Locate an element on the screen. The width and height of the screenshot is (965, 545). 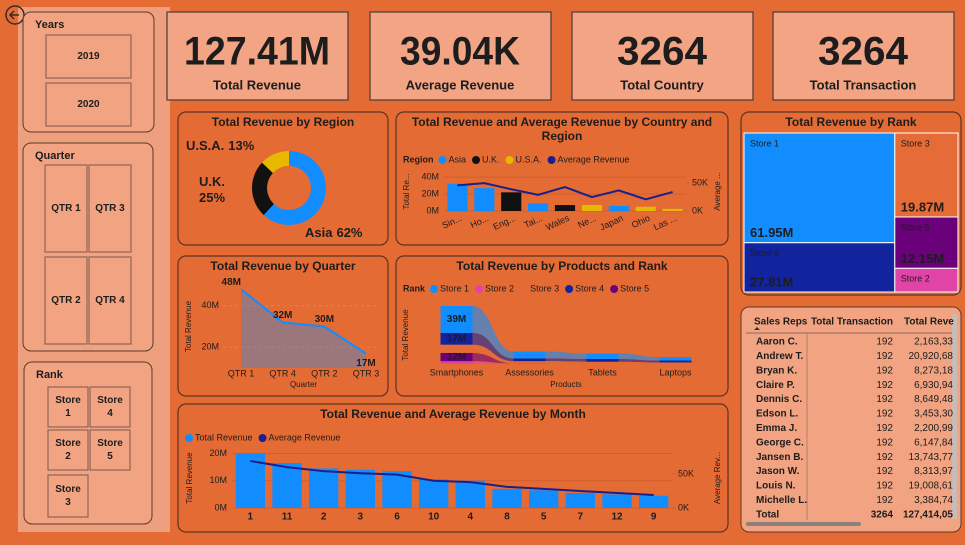
y-tick-label: 0K is located at coordinates (697, 210).